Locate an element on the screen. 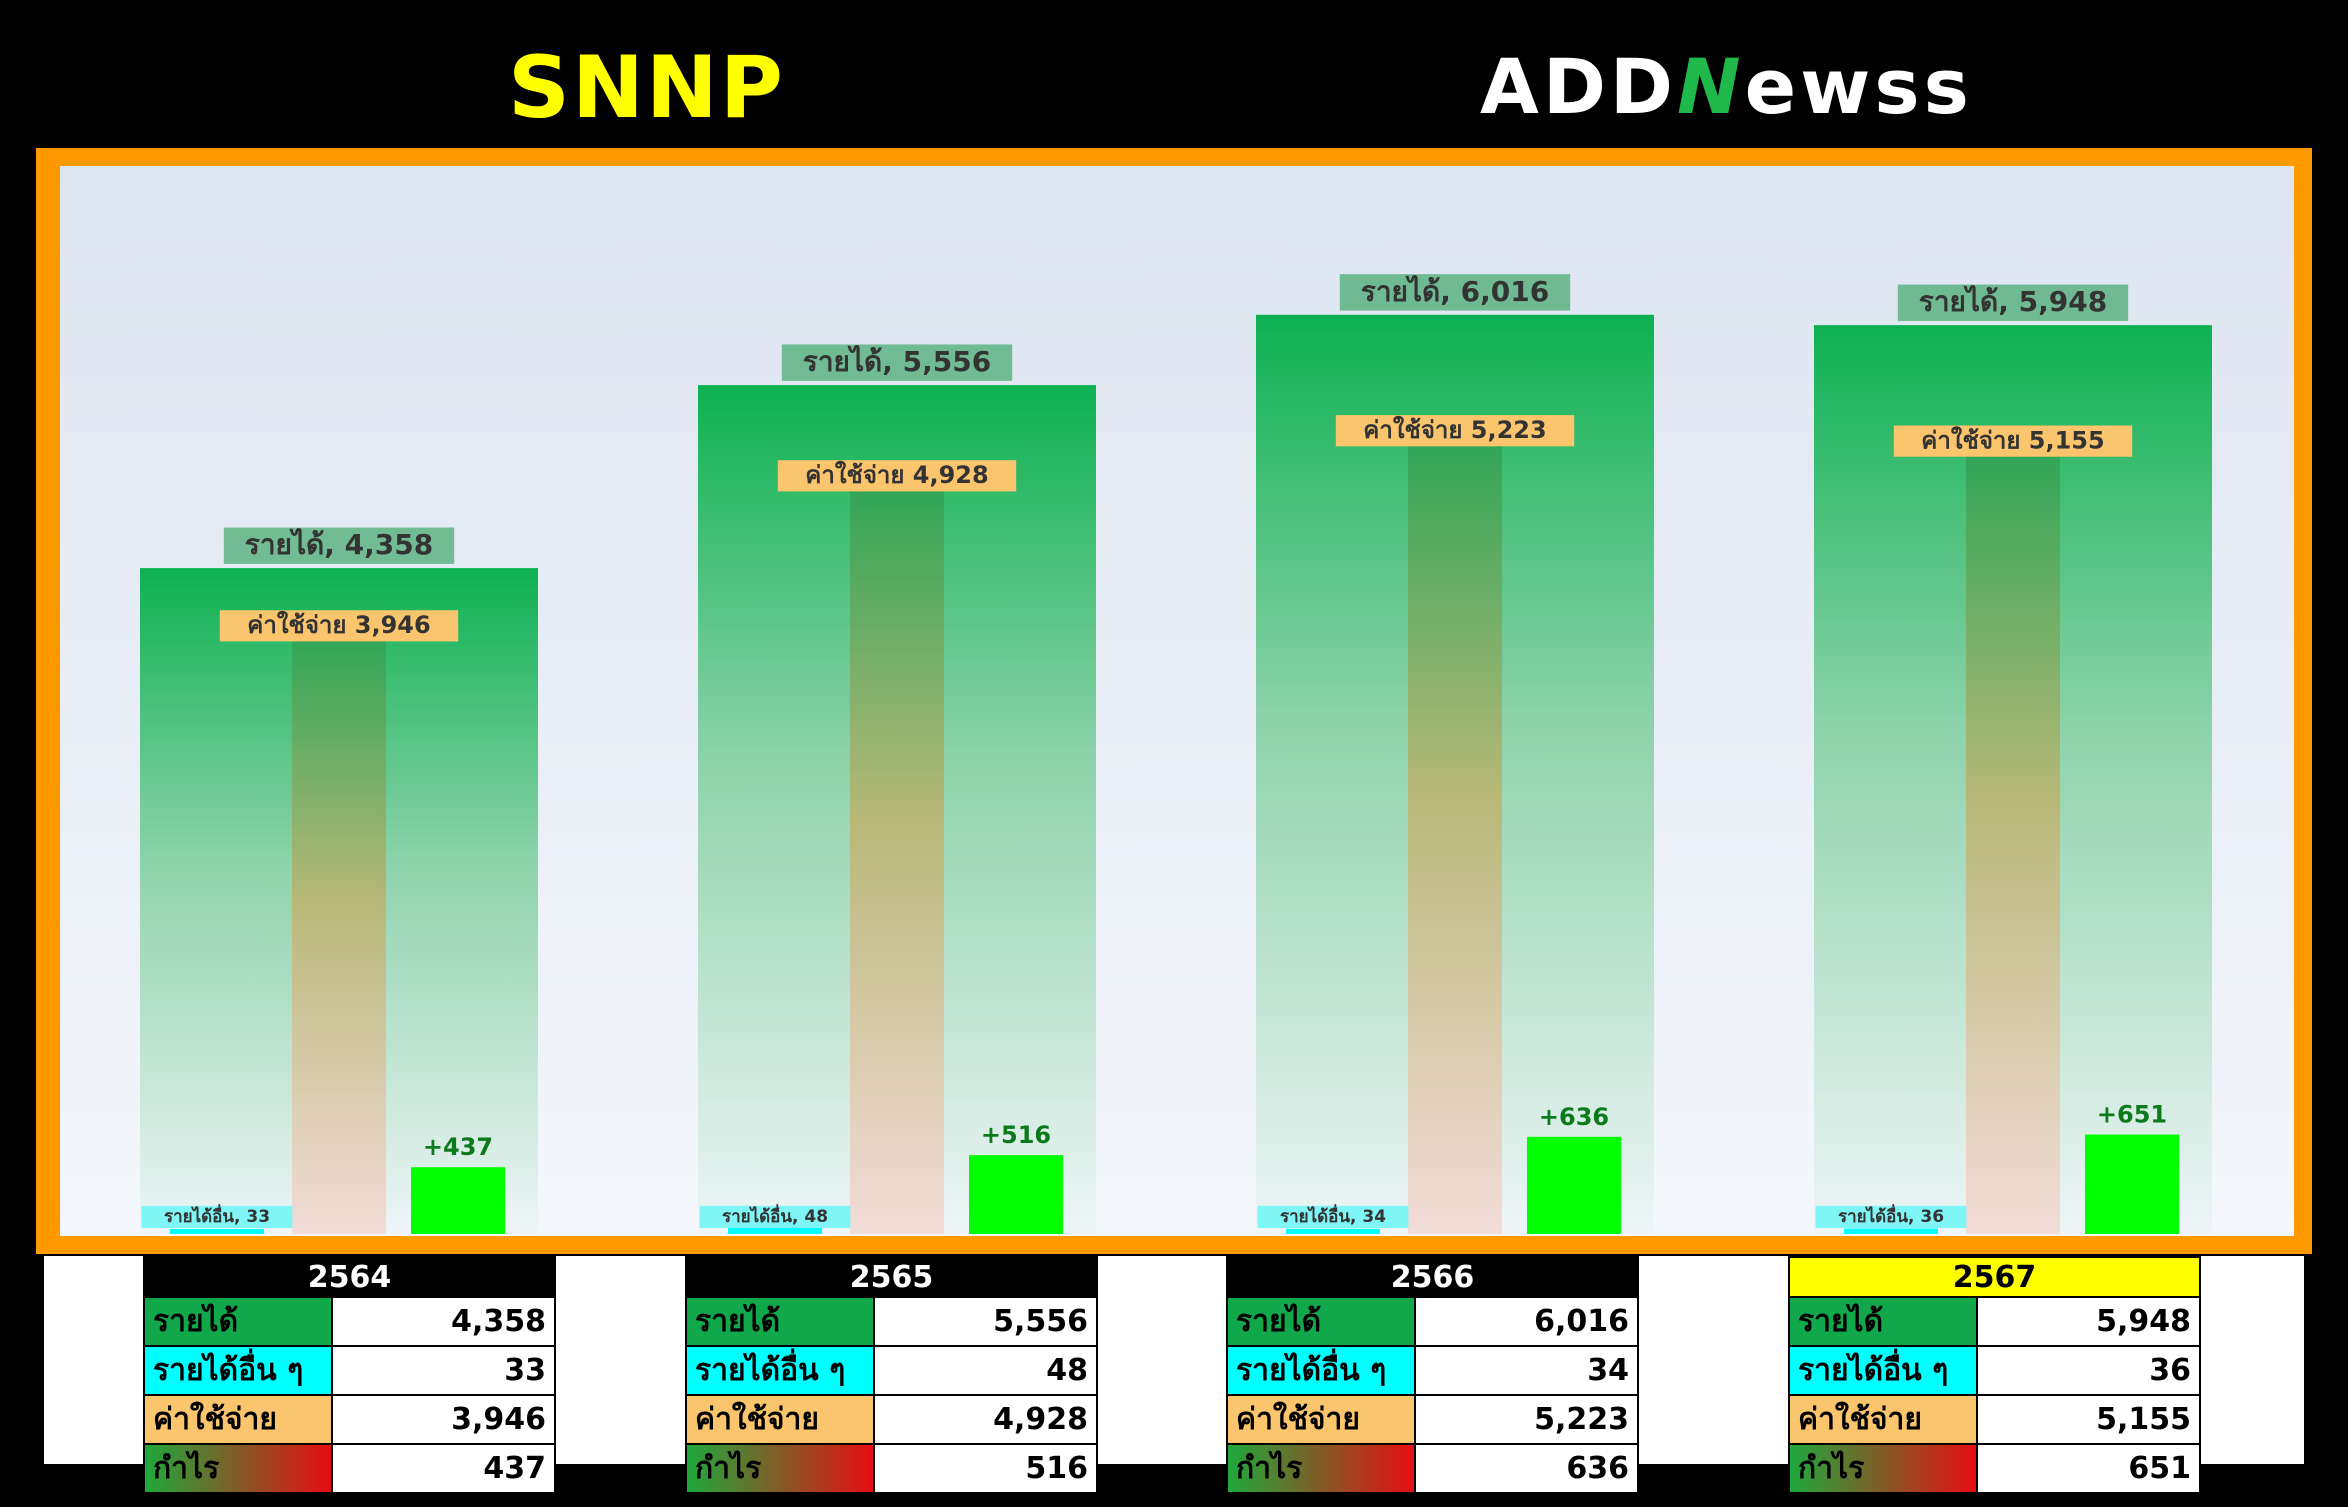  row-value: 48 is located at coordinates (985, 1370).